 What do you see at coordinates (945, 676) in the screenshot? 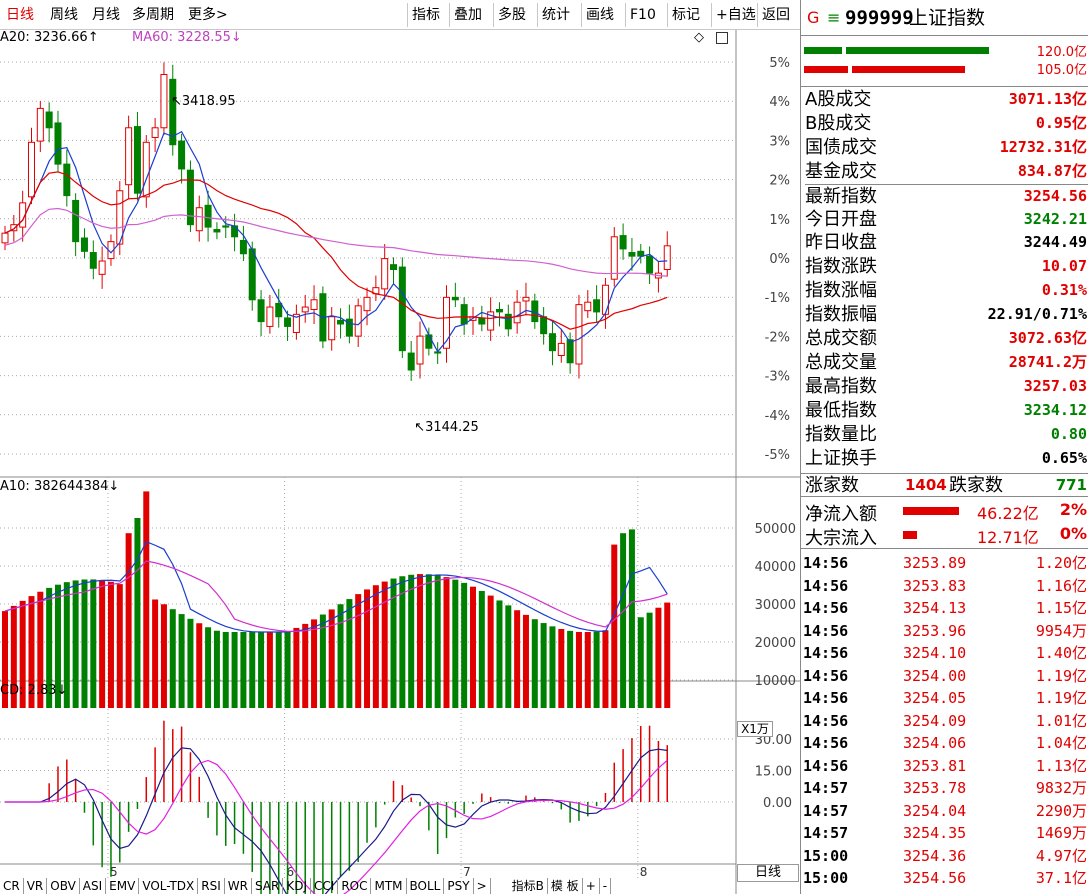
I see `tick-row: 14:56 3254.00 1.19亿` at bounding box center [945, 676].